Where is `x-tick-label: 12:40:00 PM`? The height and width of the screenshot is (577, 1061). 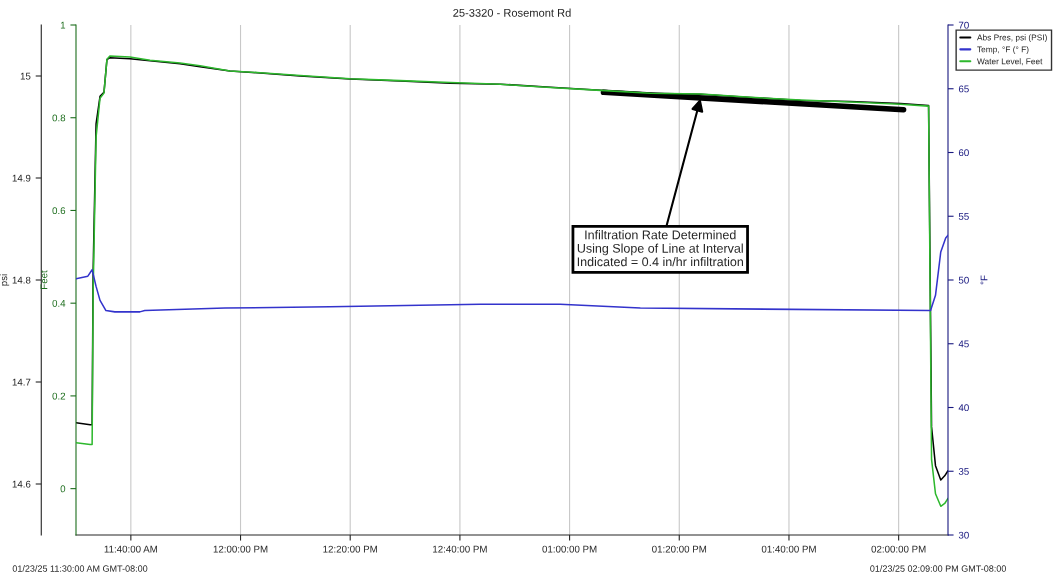 x-tick-label: 12:40:00 PM is located at coordinates (460, 549).